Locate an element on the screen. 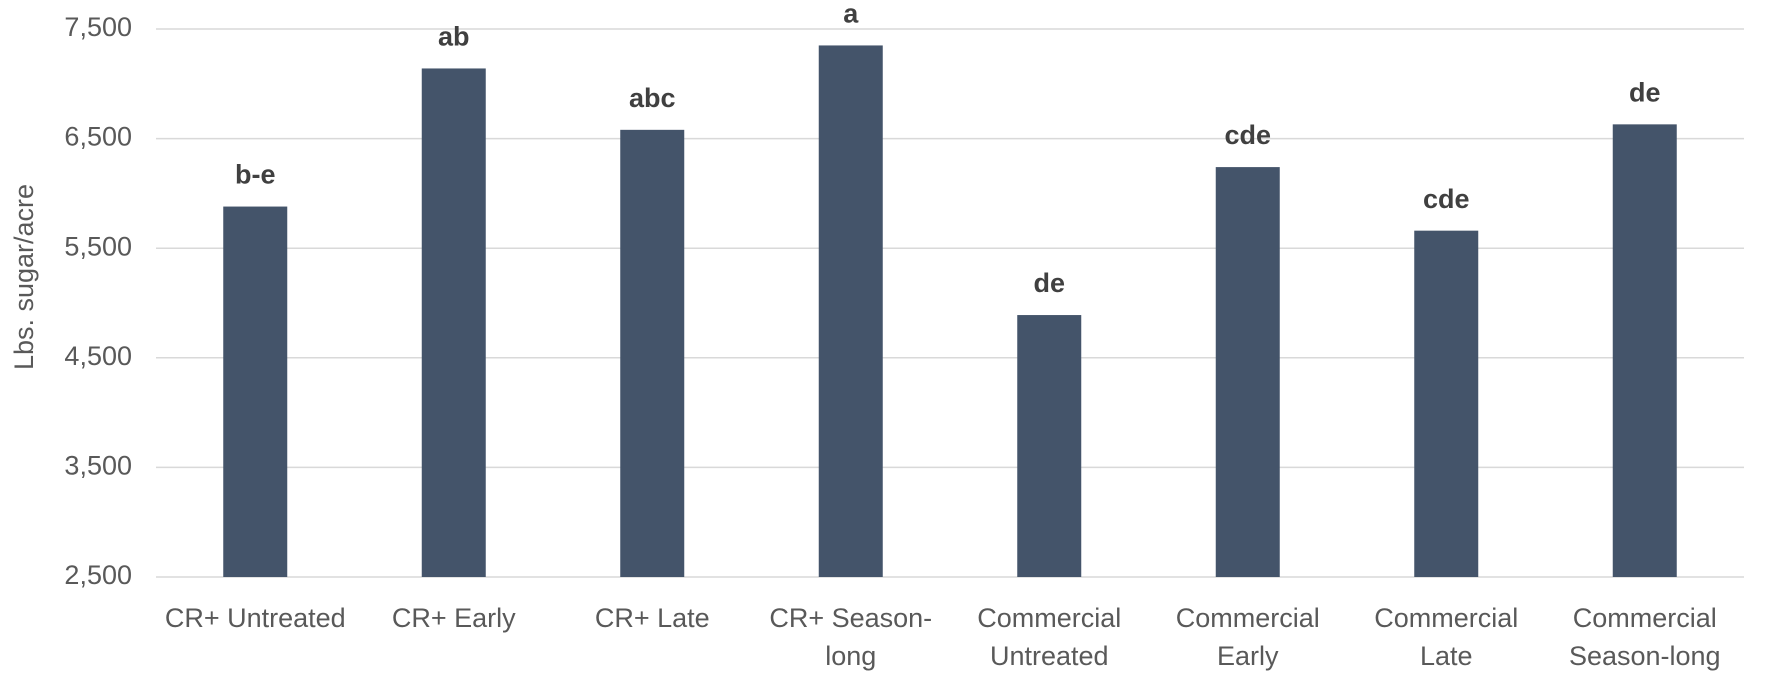  x-tick-label: Commercial Early is located at coordinates (1247, 637).